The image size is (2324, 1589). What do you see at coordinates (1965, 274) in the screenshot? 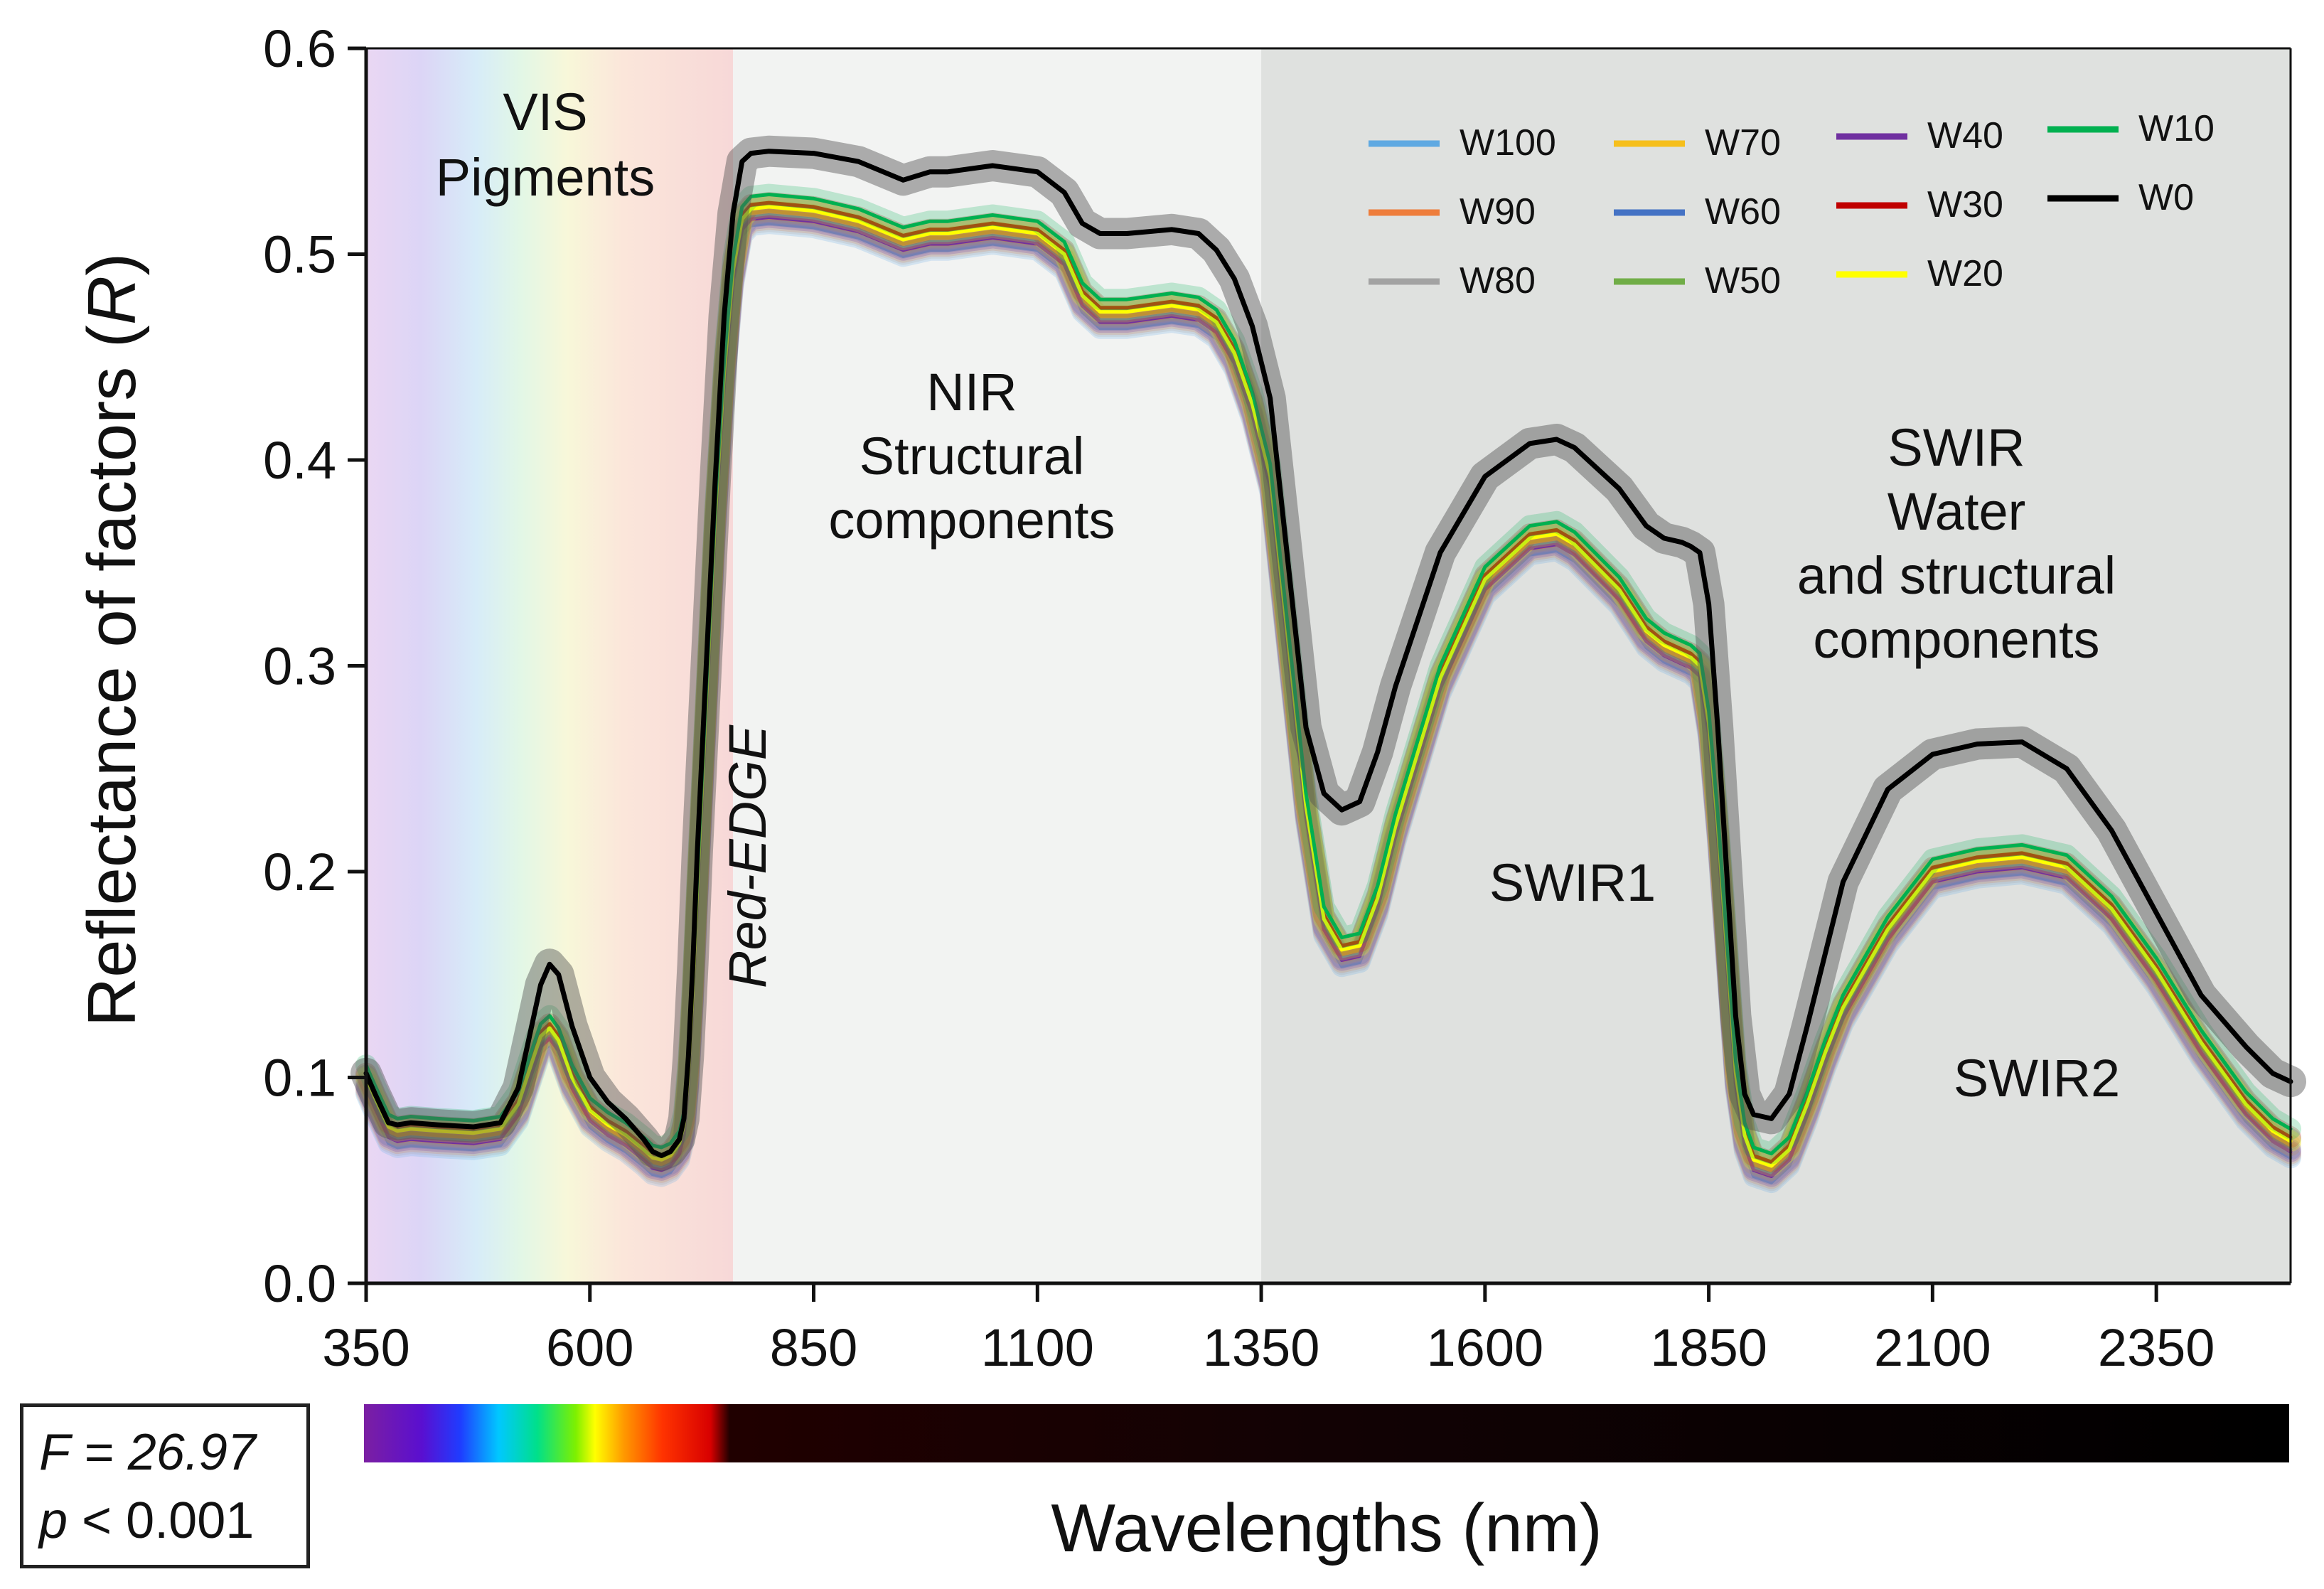
I see `legend-label-w20: W20` at bounding box center [1965, 274].